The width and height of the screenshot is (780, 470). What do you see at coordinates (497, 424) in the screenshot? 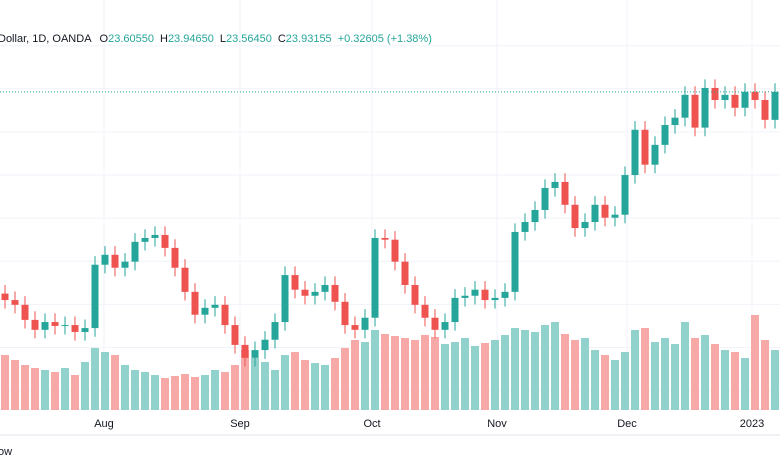
I see `x-tick-label: Nov` at bounding box center [497, 424].